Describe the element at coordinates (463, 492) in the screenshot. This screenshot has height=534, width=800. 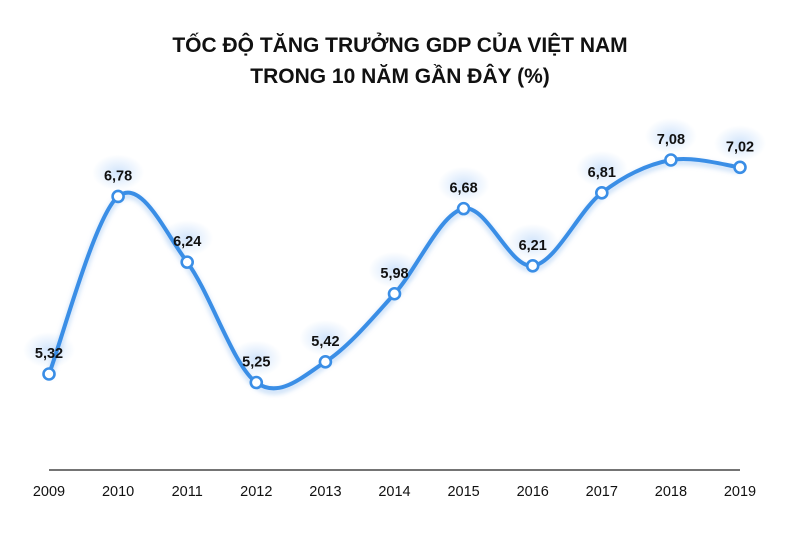
I see `x-tick-label-2015: 2015` at that location.